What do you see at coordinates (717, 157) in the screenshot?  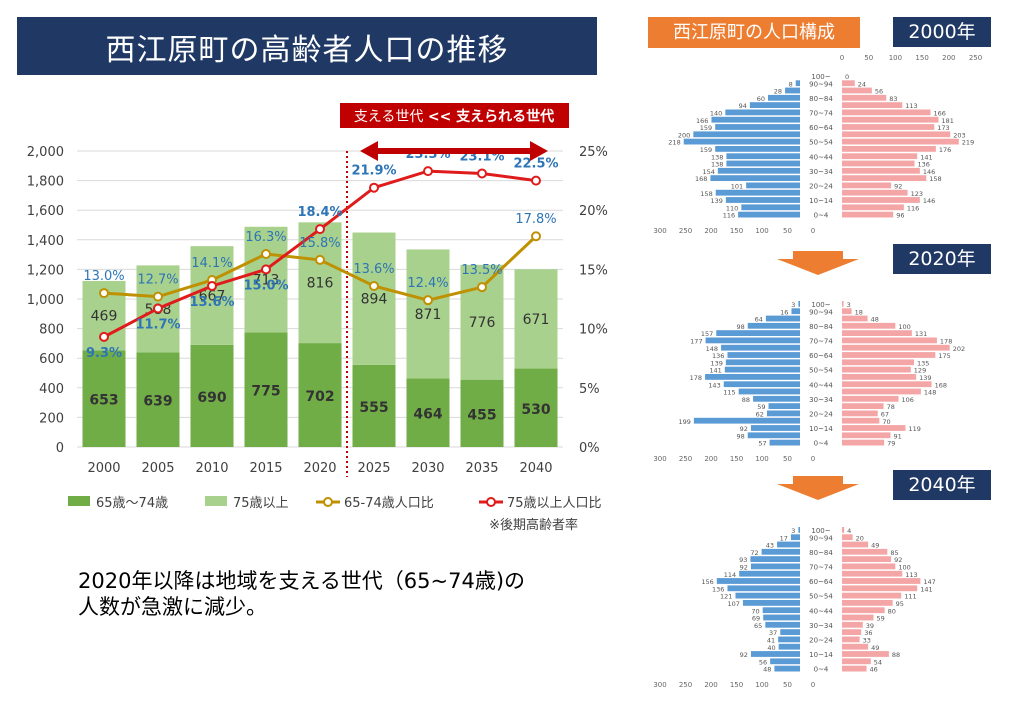 I see `pyramid-male-value: 138` at bounding box center [717, 157].